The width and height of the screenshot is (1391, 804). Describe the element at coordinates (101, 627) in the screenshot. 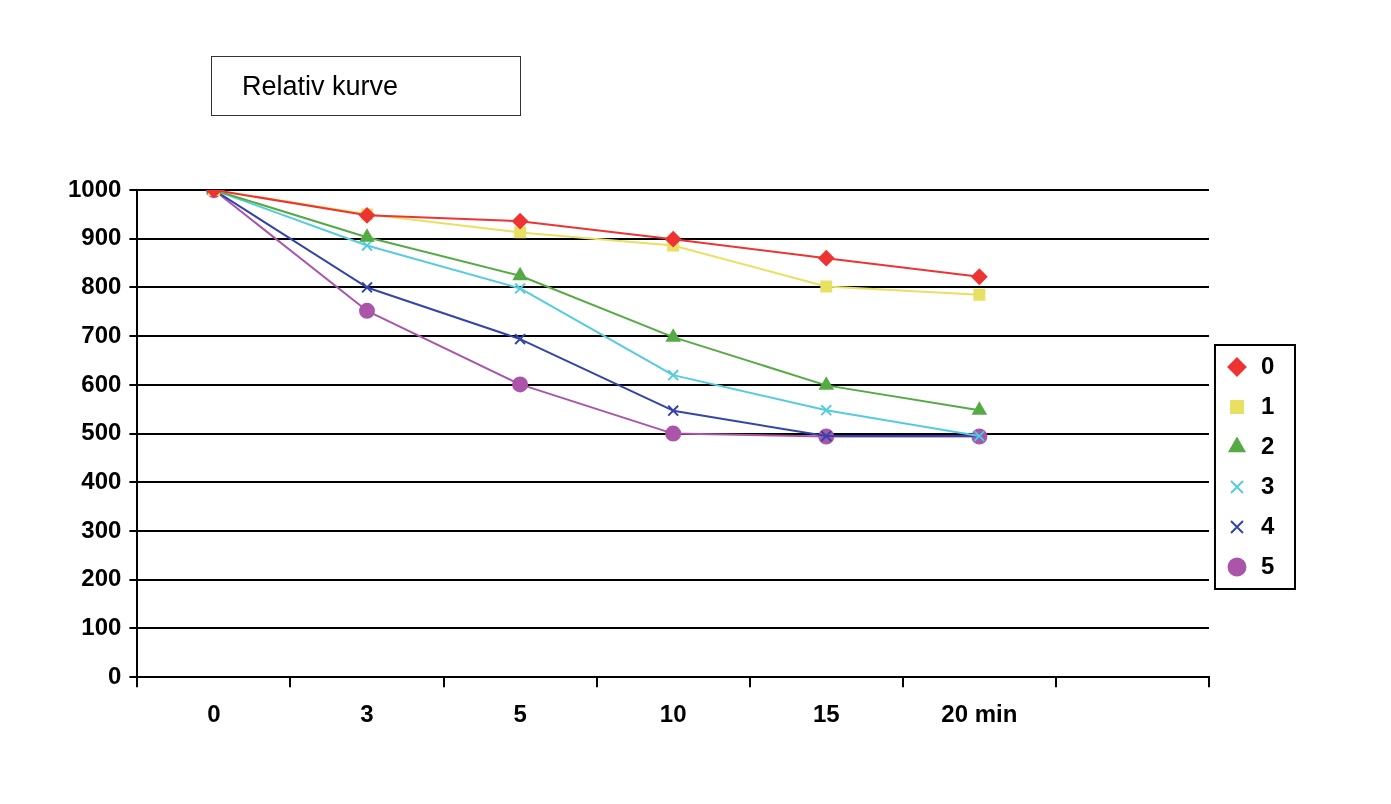

I see `y-tick-label: 100` at that location.